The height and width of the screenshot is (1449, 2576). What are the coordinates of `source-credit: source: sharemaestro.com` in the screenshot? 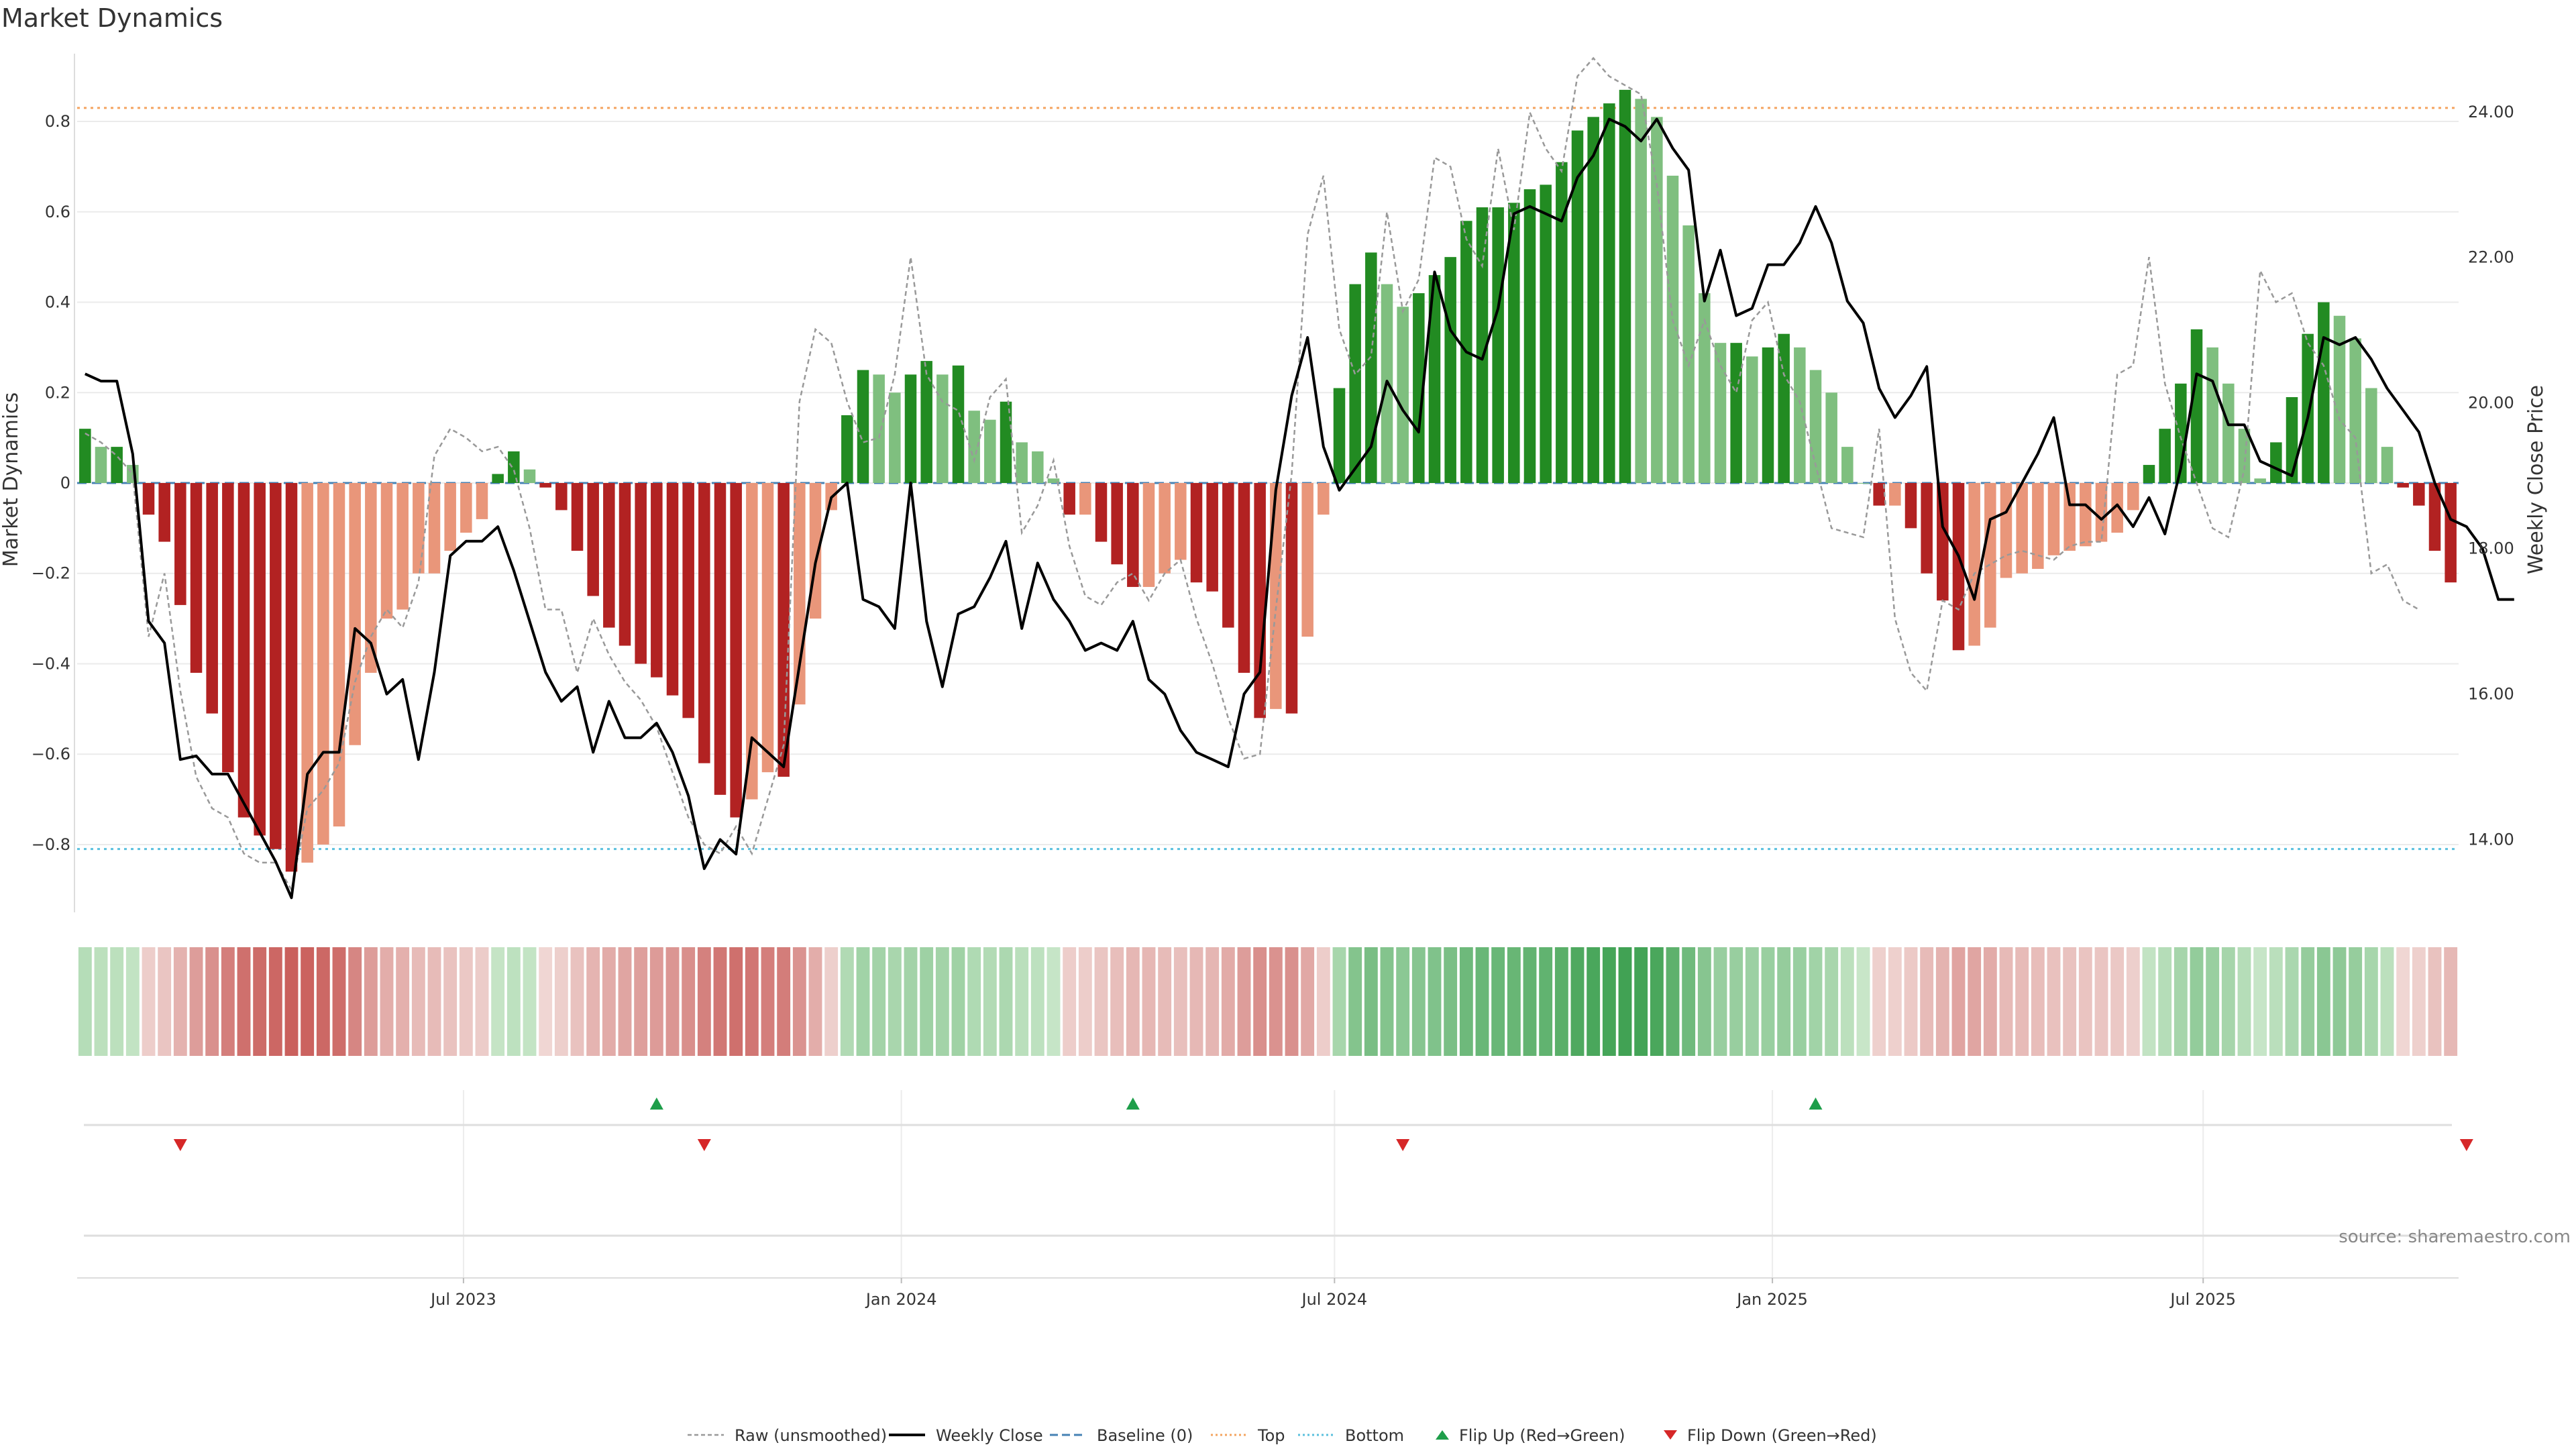 It's located at (2455, 1237).